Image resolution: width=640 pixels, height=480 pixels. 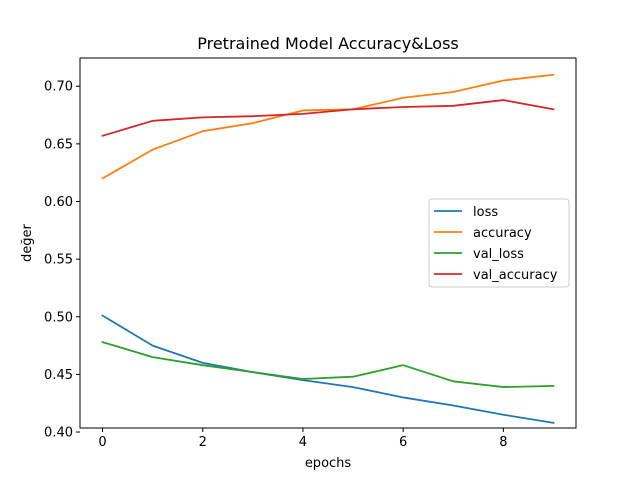 What do you see at coordinates (58, 433) in the screenshot?
I see `y-tick-label: 0.40` at bounding box center [58, 433].